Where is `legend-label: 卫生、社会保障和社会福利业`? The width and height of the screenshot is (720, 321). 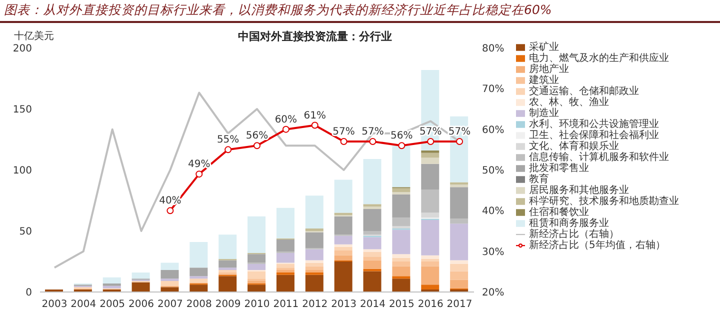
legend-label: 卫生、社会保障和社会福利业 is located at coordinates (594, 135).